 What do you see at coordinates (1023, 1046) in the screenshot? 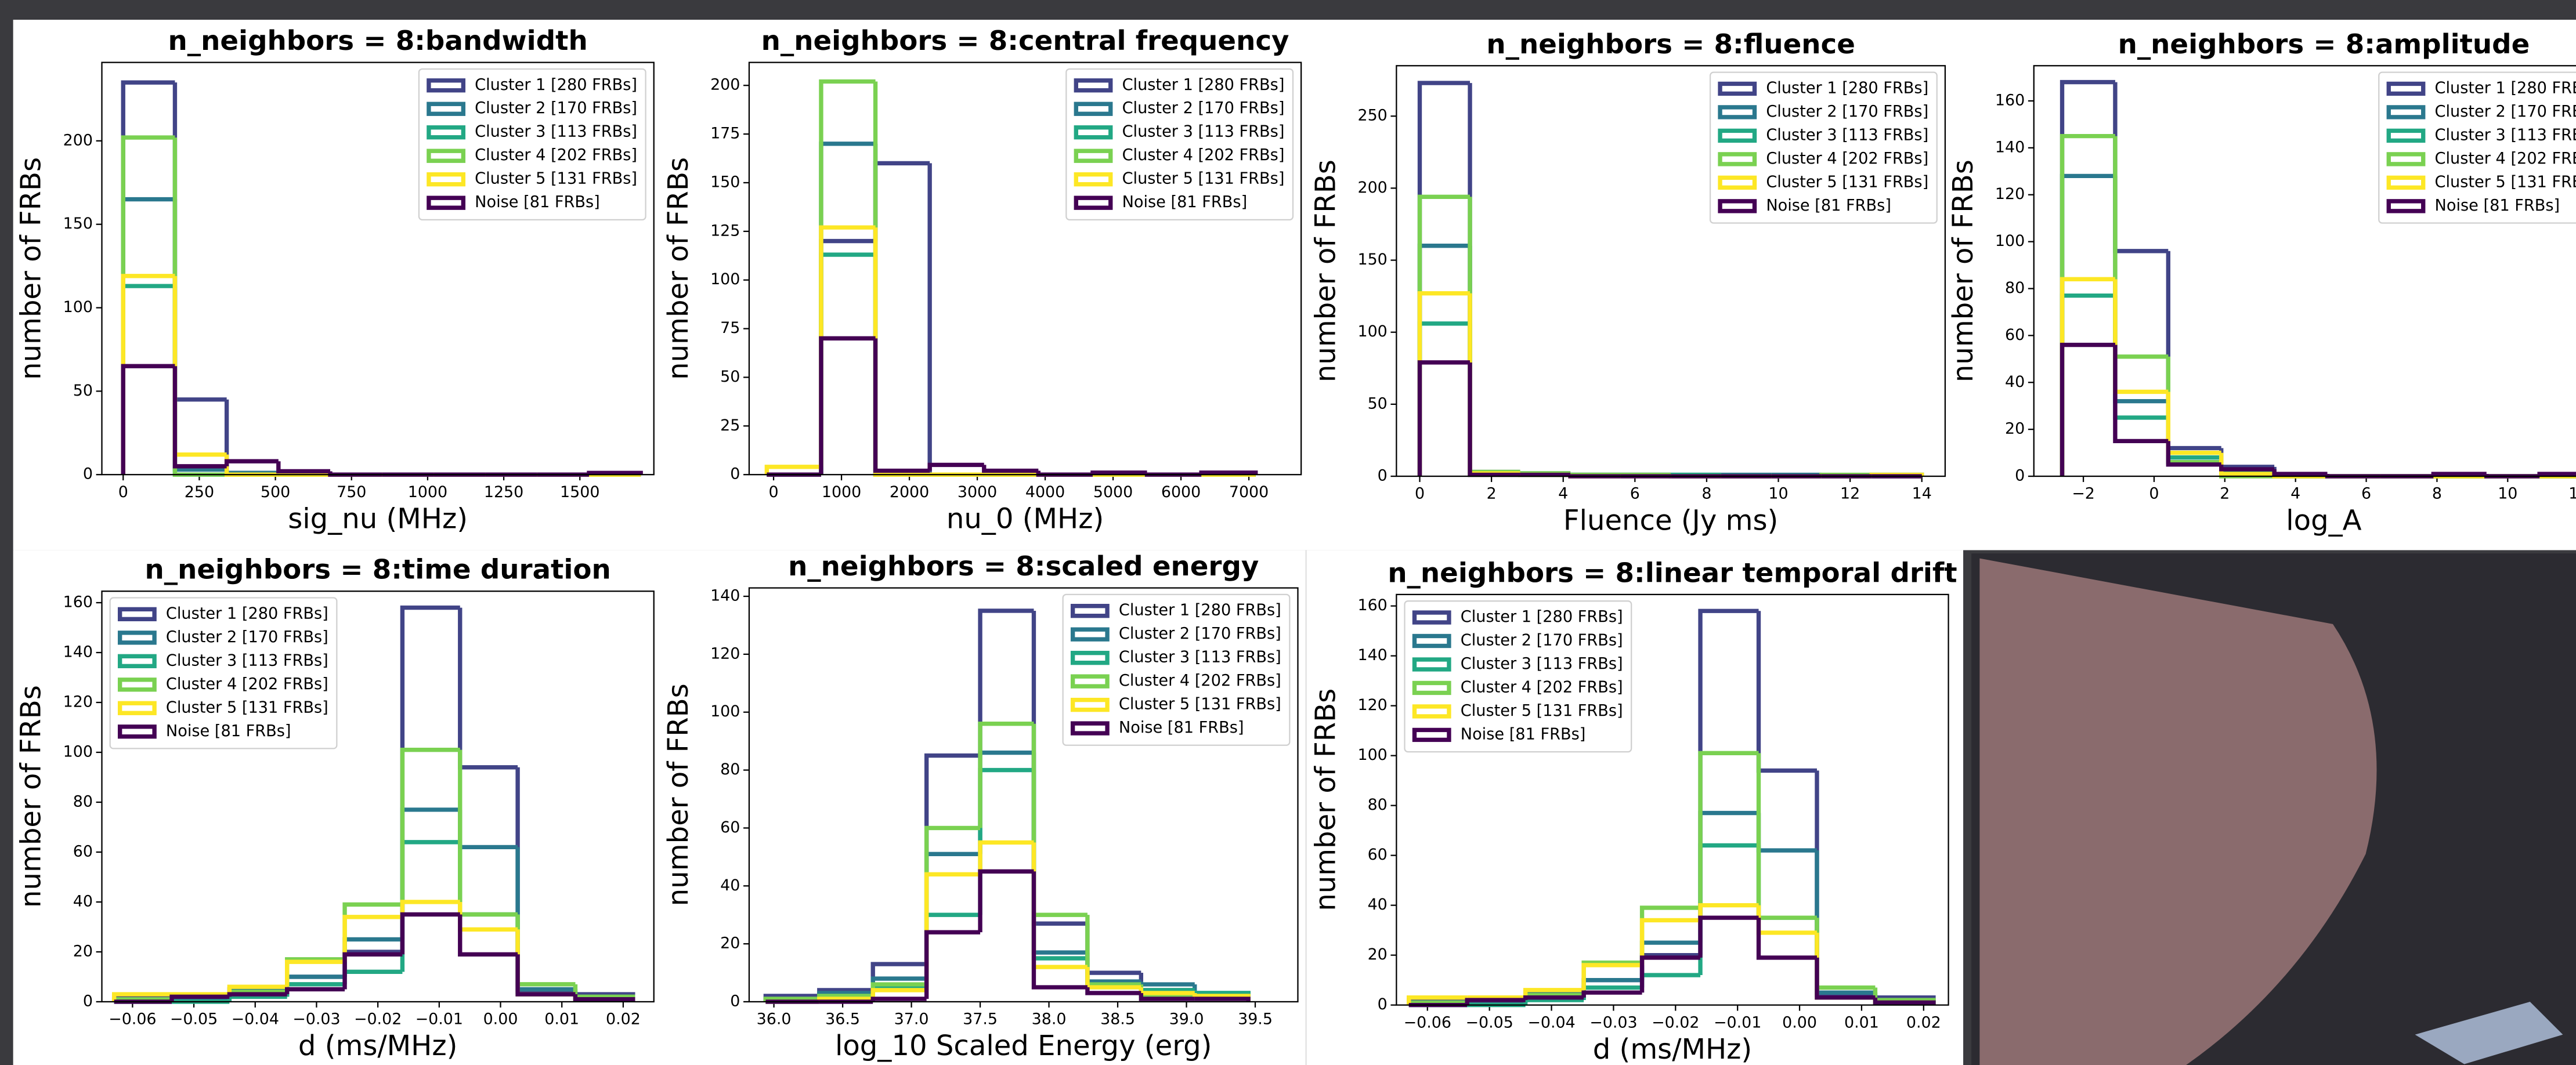
I see `x-axis-label: log_10 Scaled Energy (erg)` at bounding box center [1023, 1046].